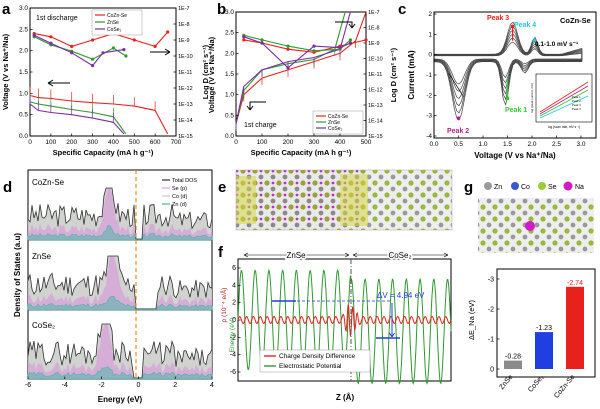 Image resolution: width=600 pixels, height=409 pixels. What do you see at coordinates (492, 370) in the screenshot?
I see `g-ytick-label: 0` at bounding box center [492, 370].